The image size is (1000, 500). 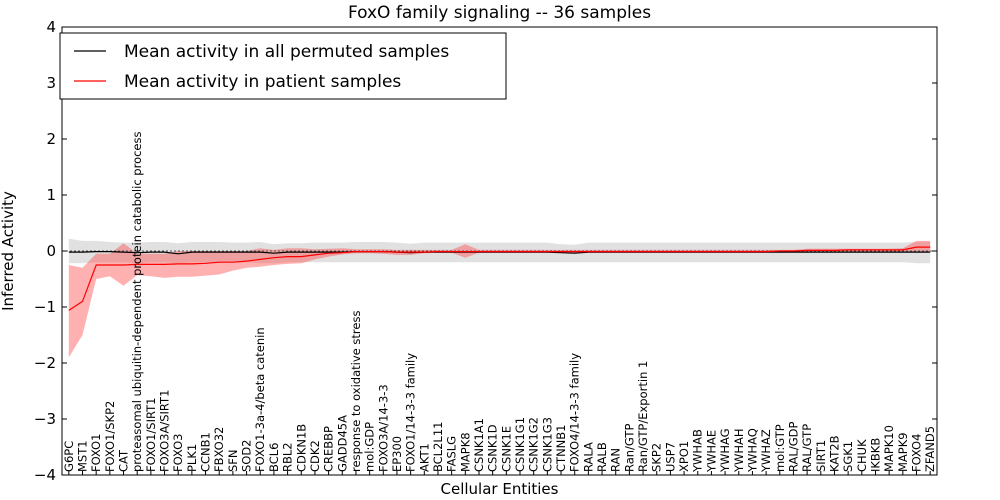 I want to click on x-tick-label: GADD45A, so click(x=342, y=443).